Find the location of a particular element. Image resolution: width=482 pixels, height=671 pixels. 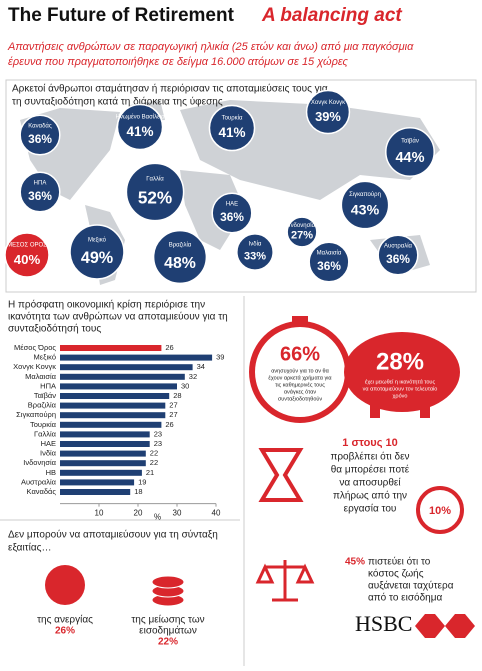

bubble-name: Τουρκία is located at coordinates (232, 118).